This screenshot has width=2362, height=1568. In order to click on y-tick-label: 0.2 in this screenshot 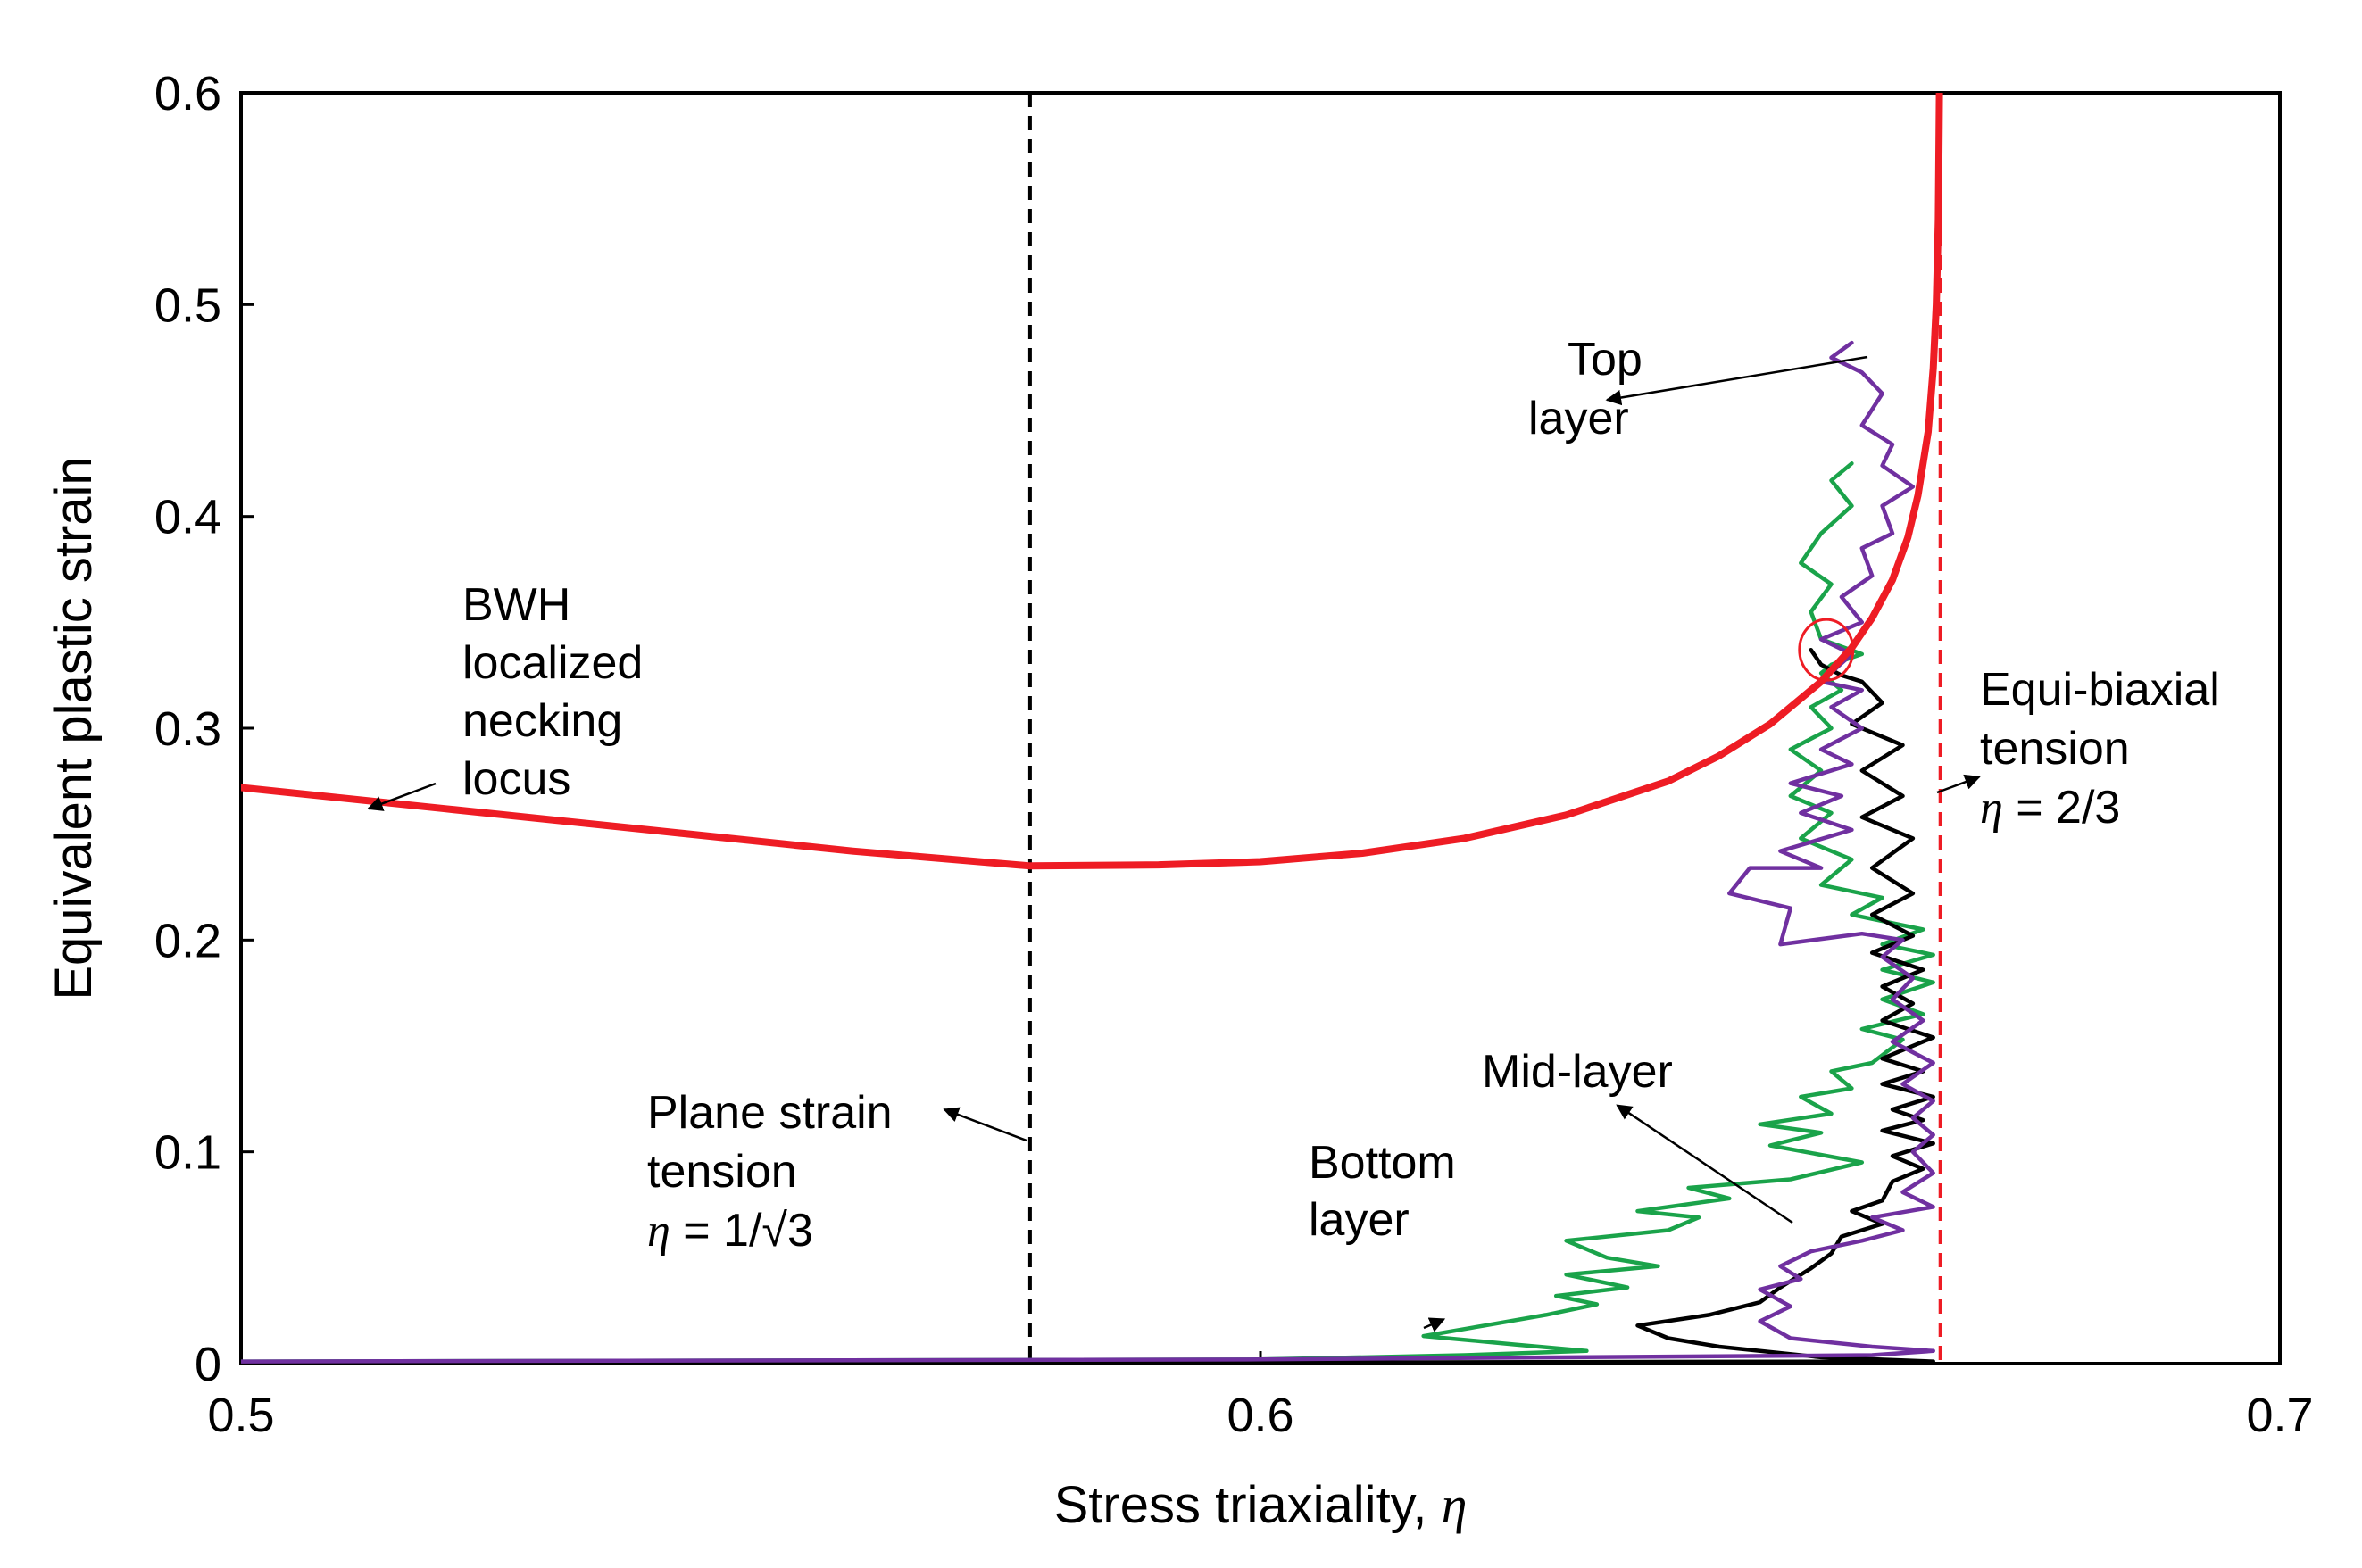, I will do `click(188, 940)`.